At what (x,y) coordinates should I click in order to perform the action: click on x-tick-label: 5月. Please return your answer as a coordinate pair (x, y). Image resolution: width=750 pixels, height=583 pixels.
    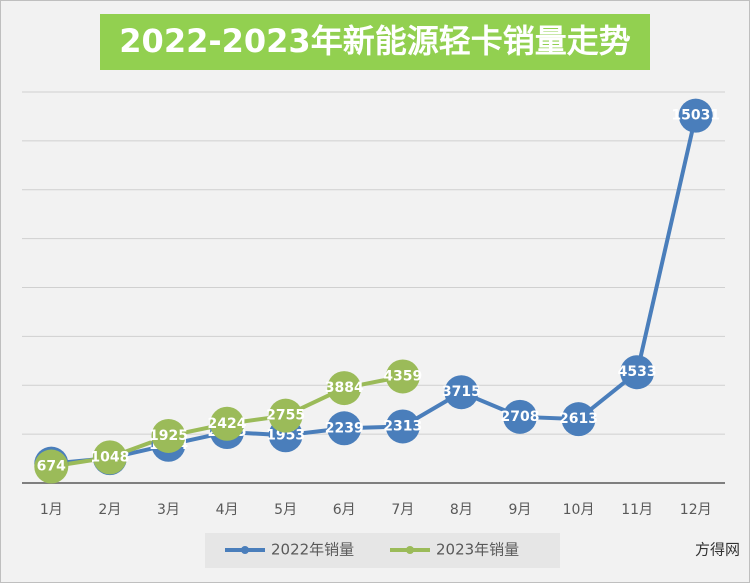
    Looking at the image, I should click on (285, 510).